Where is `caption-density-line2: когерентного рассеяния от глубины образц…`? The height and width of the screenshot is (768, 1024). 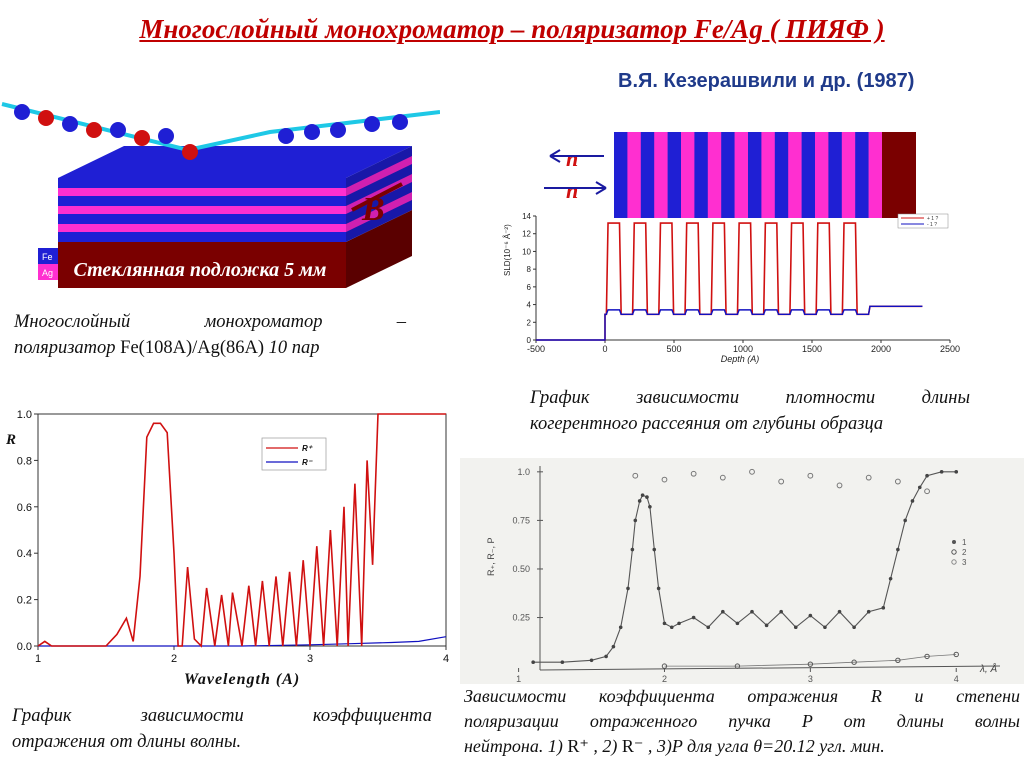
caption-density-line2: когерентного рассеяния от глубины образц… is located at coordinates (707, 423).